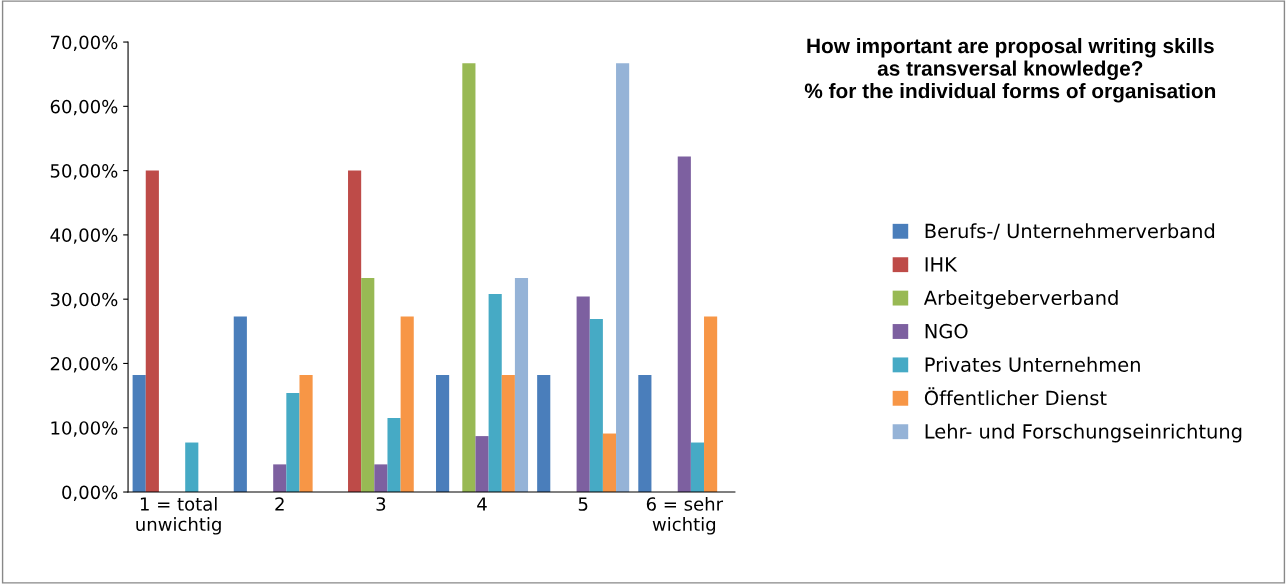  I want to click on y-tick-label: 70,00%, so click(84, 43).